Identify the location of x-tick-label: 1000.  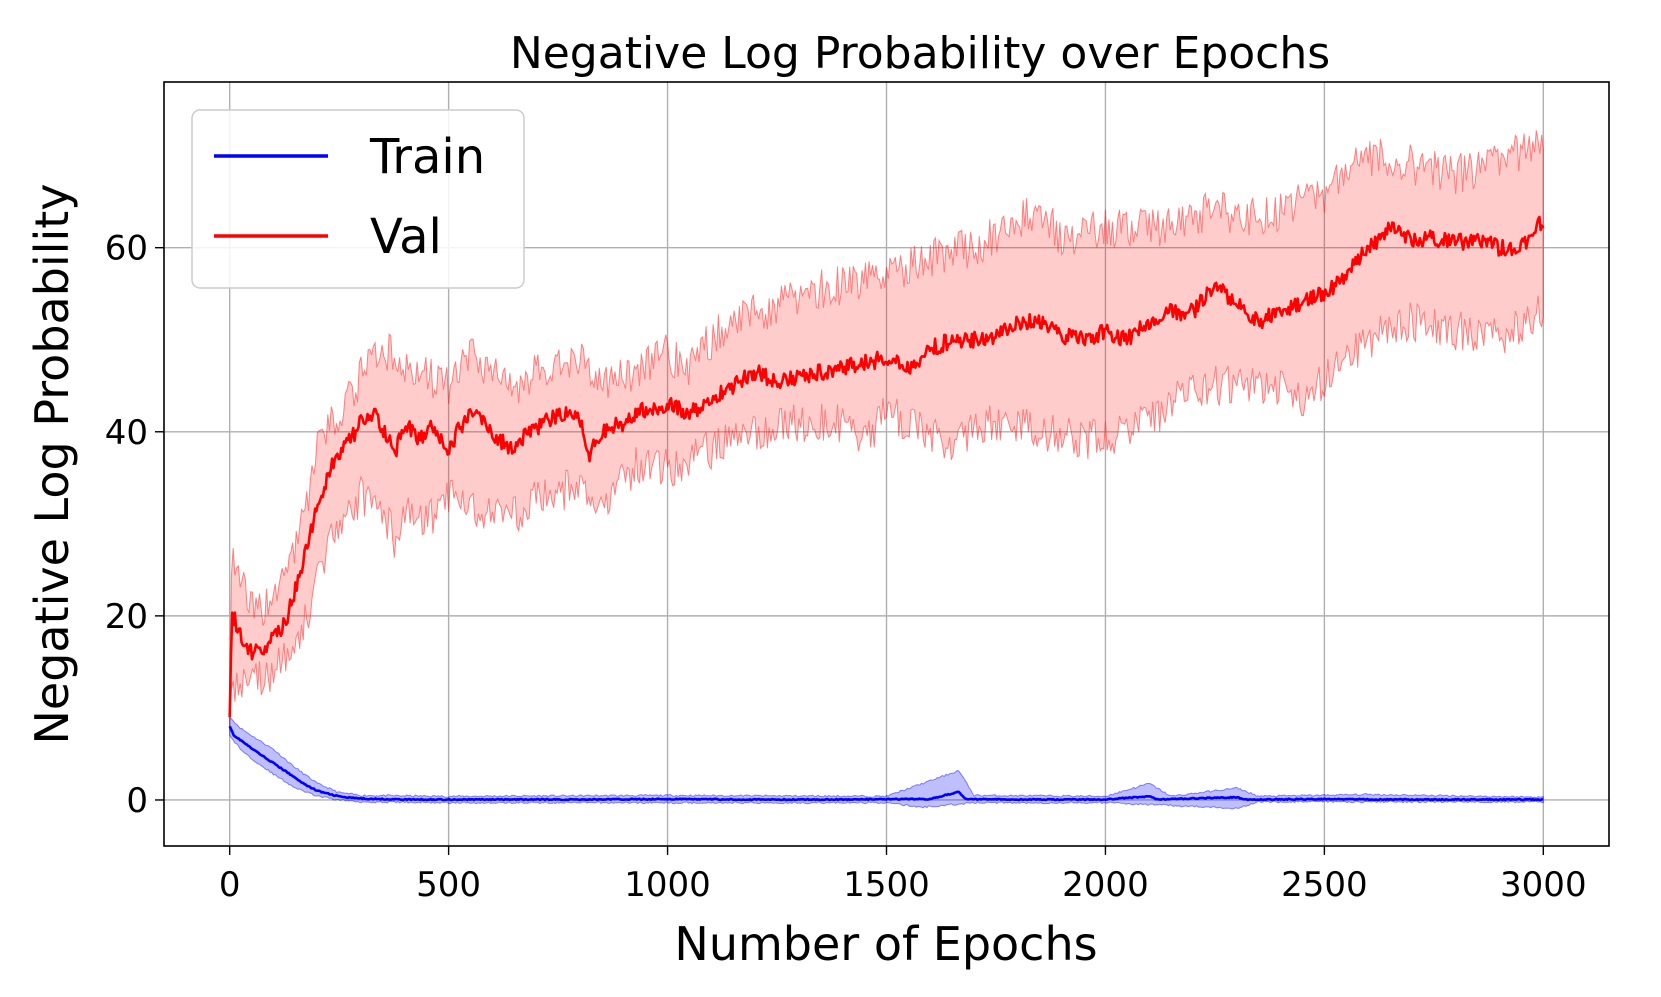
(667, 885).